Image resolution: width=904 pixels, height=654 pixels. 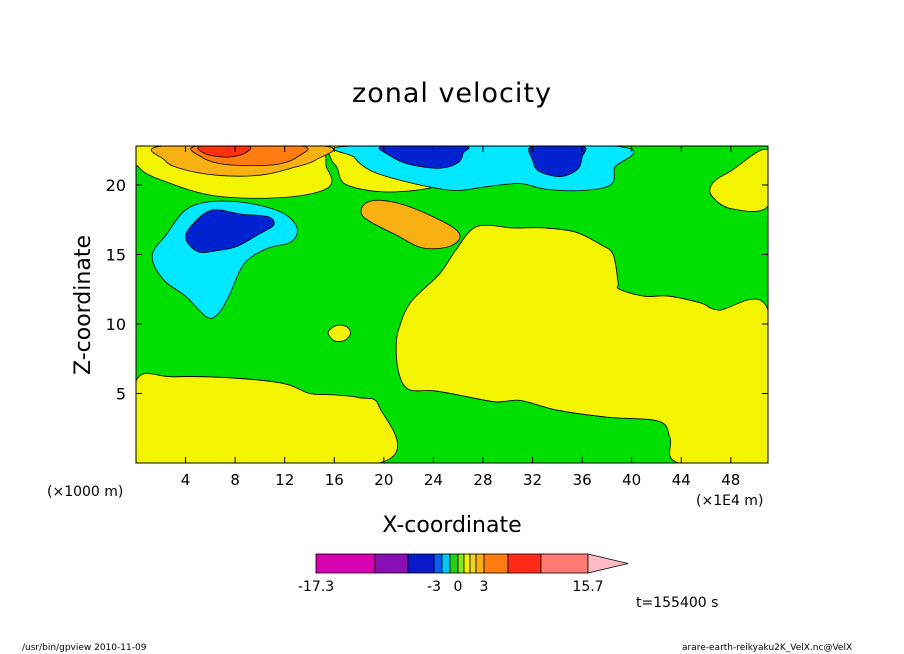 I want to click on contour-region-yellow-oval, so click(x=339, y=333).